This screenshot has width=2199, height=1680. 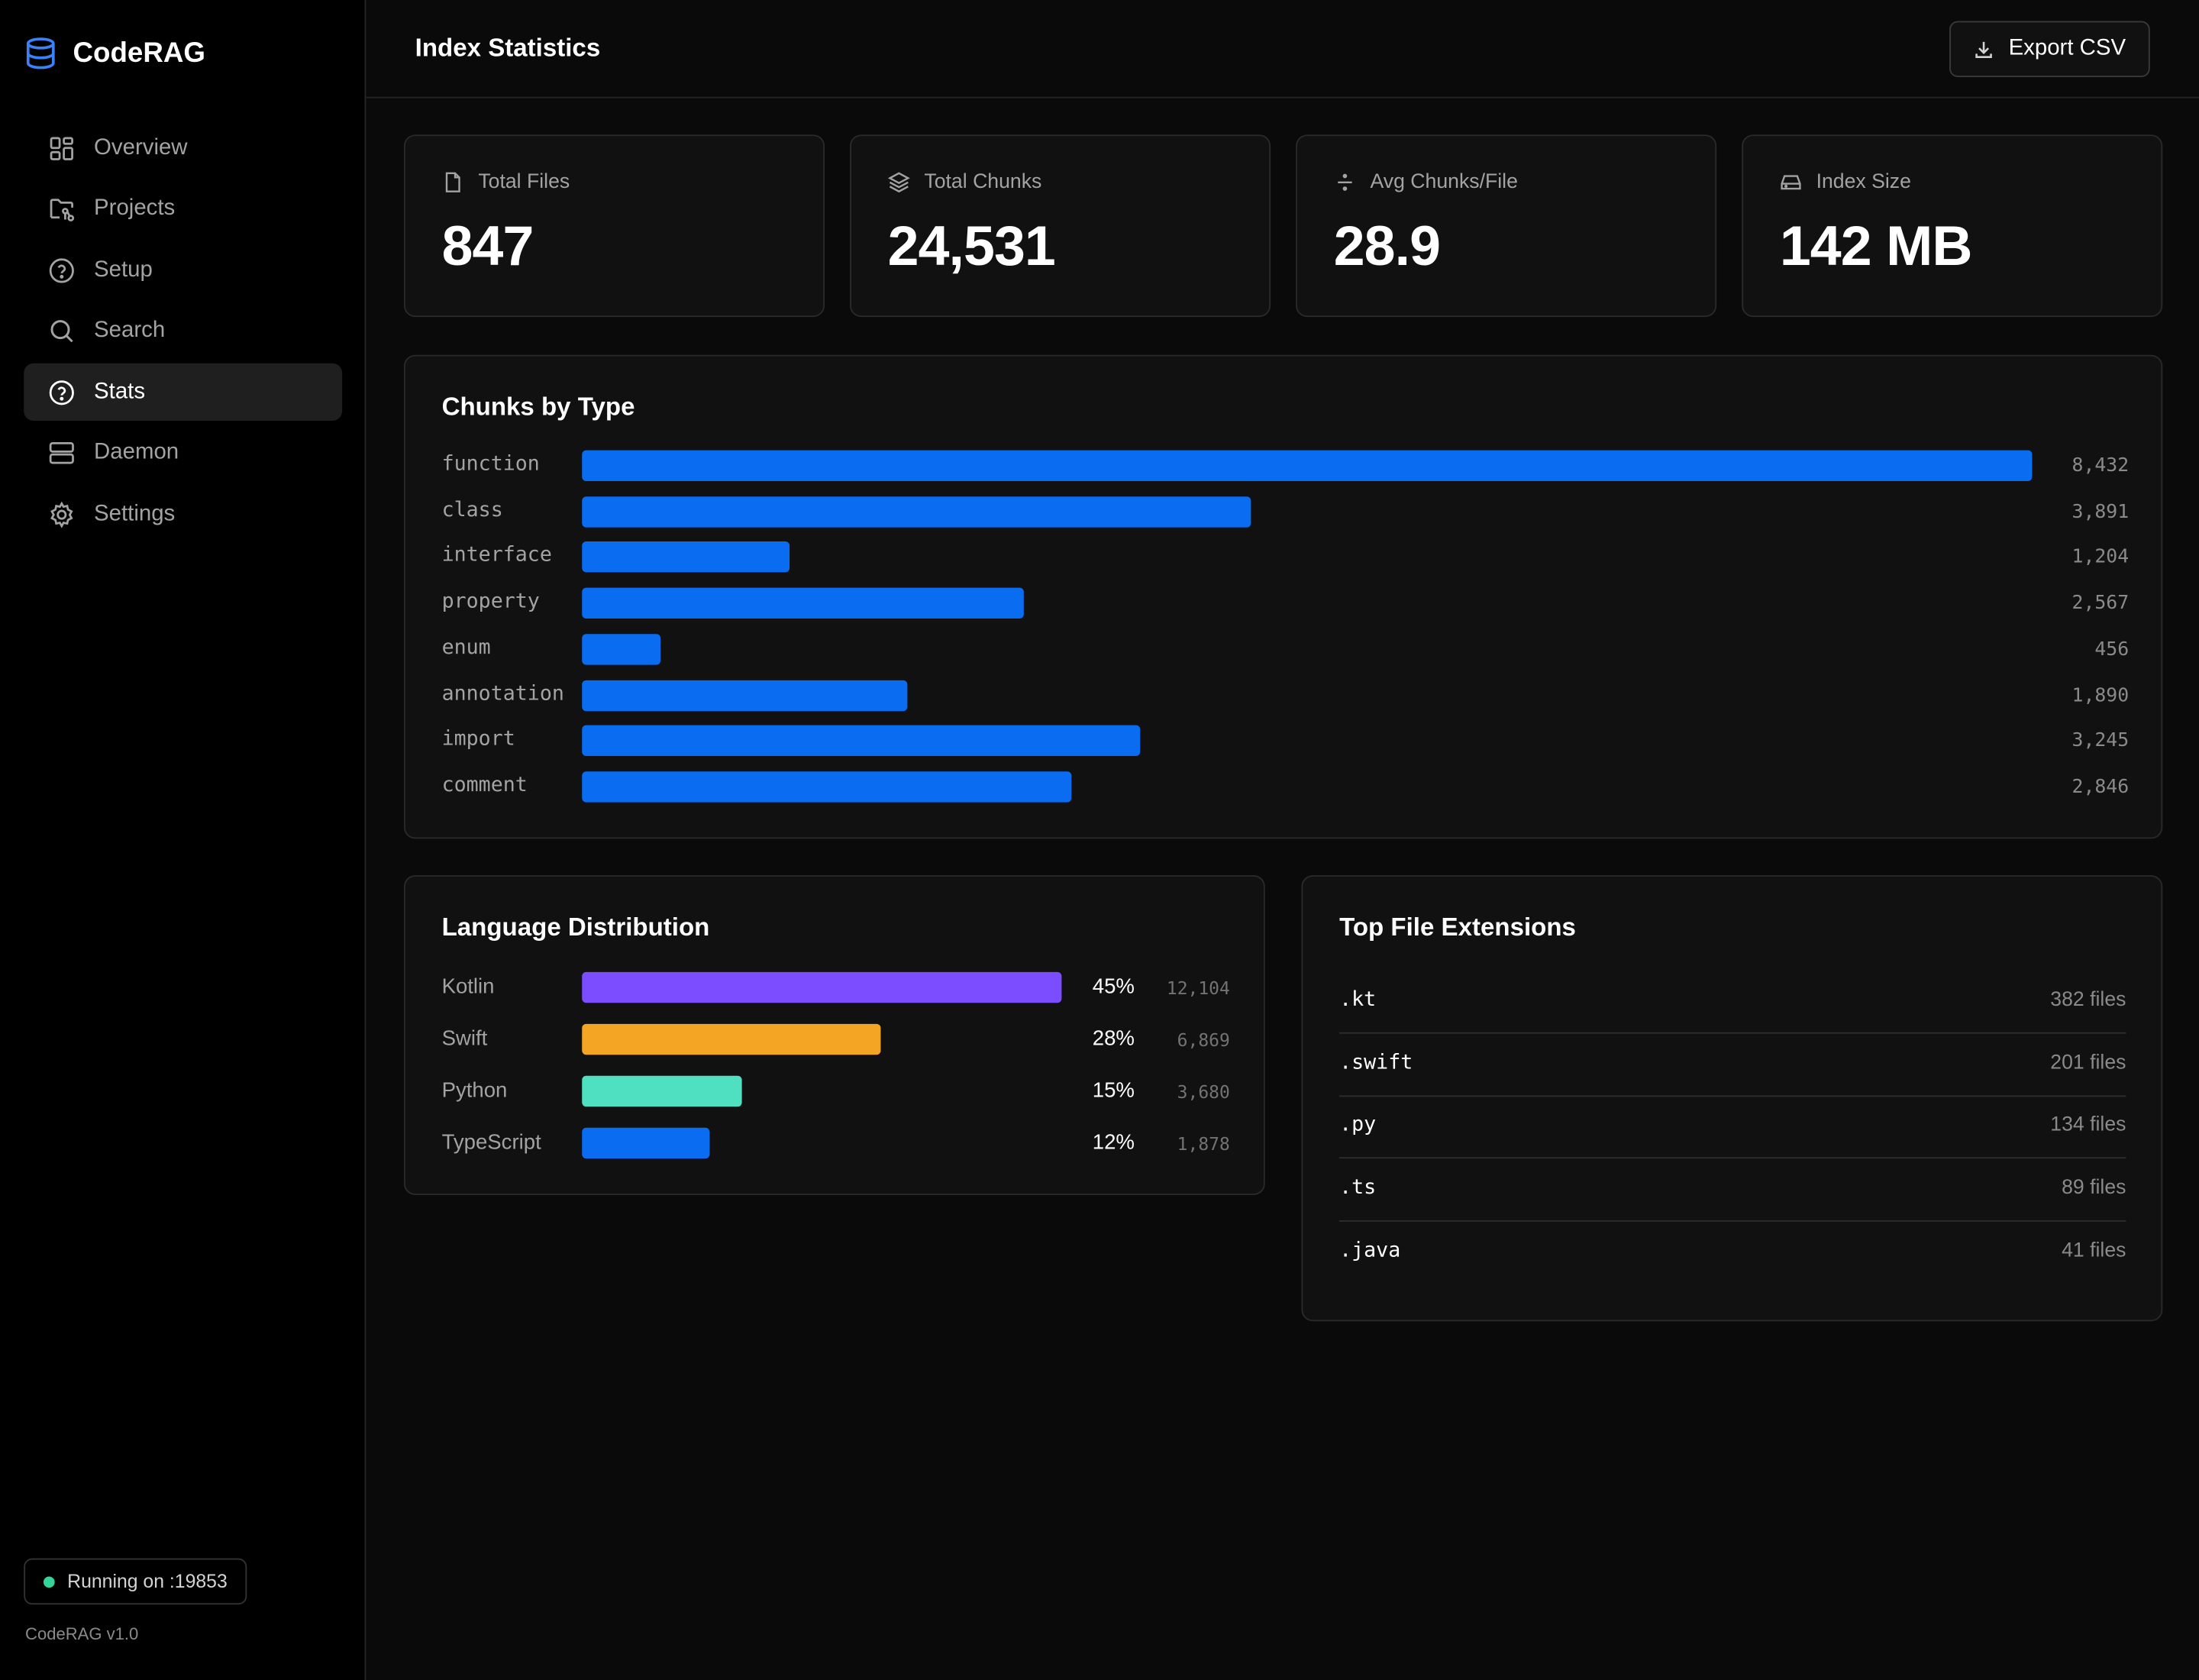 I want to click on chunk-type-label: import, so click(x=478, y=739).